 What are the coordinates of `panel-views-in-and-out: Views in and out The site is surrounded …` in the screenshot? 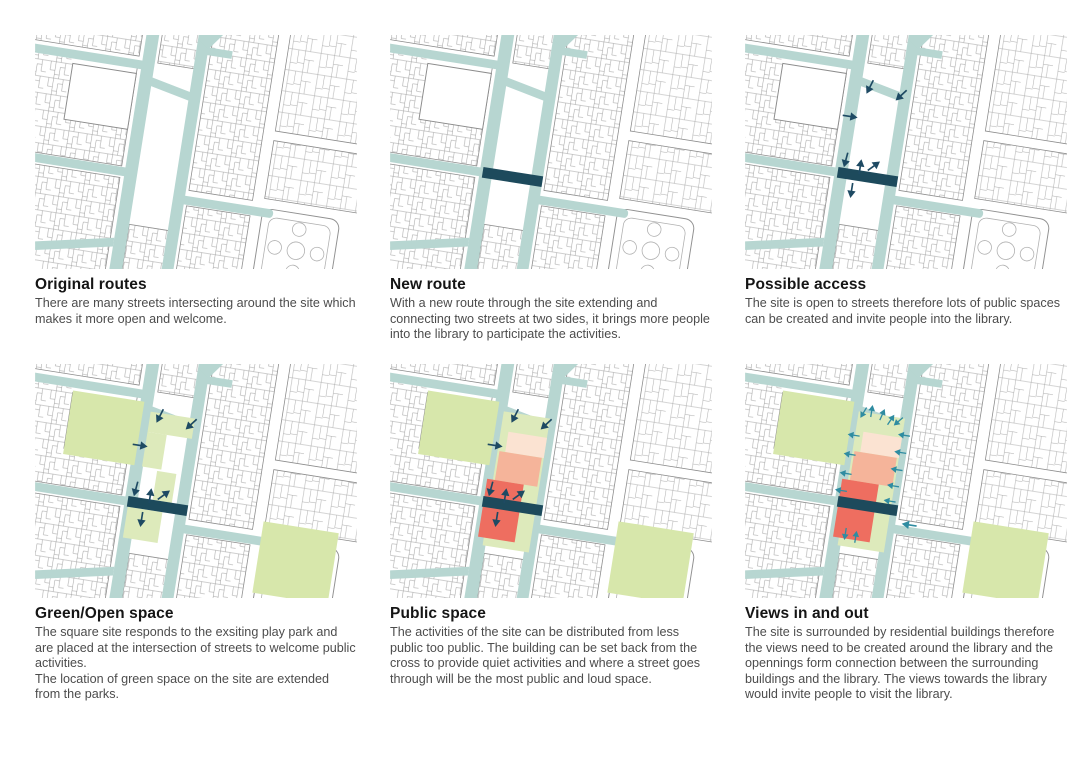 It's located at (906, 532).